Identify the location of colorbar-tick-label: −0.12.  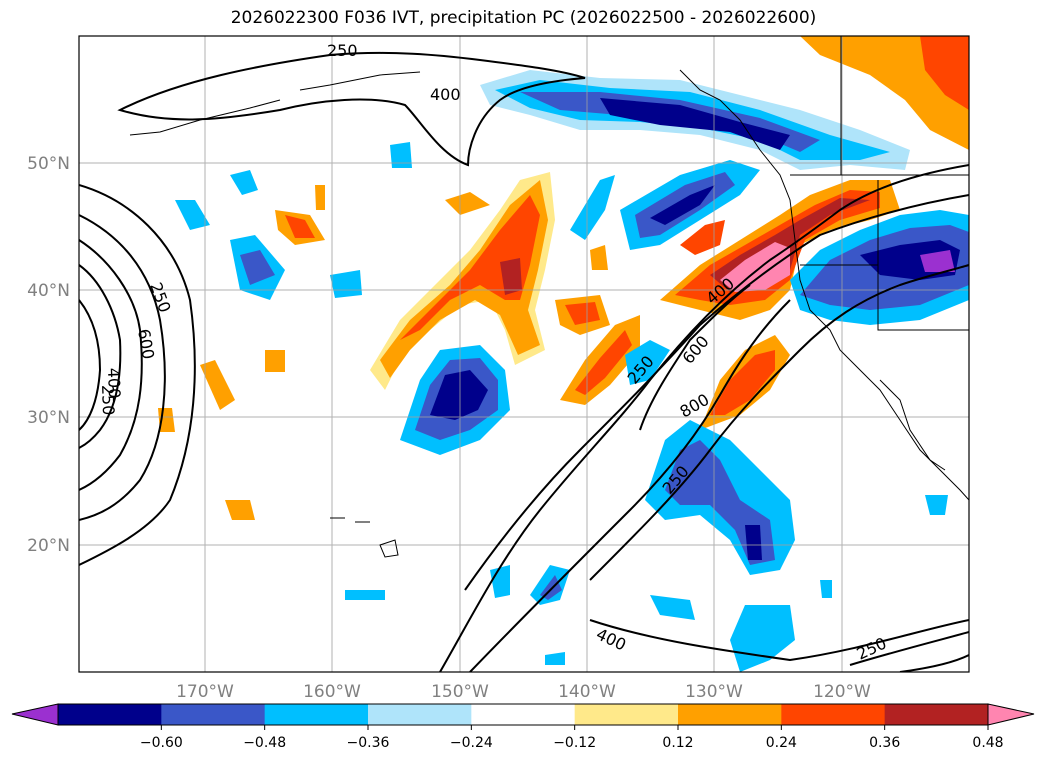
(574, 743).